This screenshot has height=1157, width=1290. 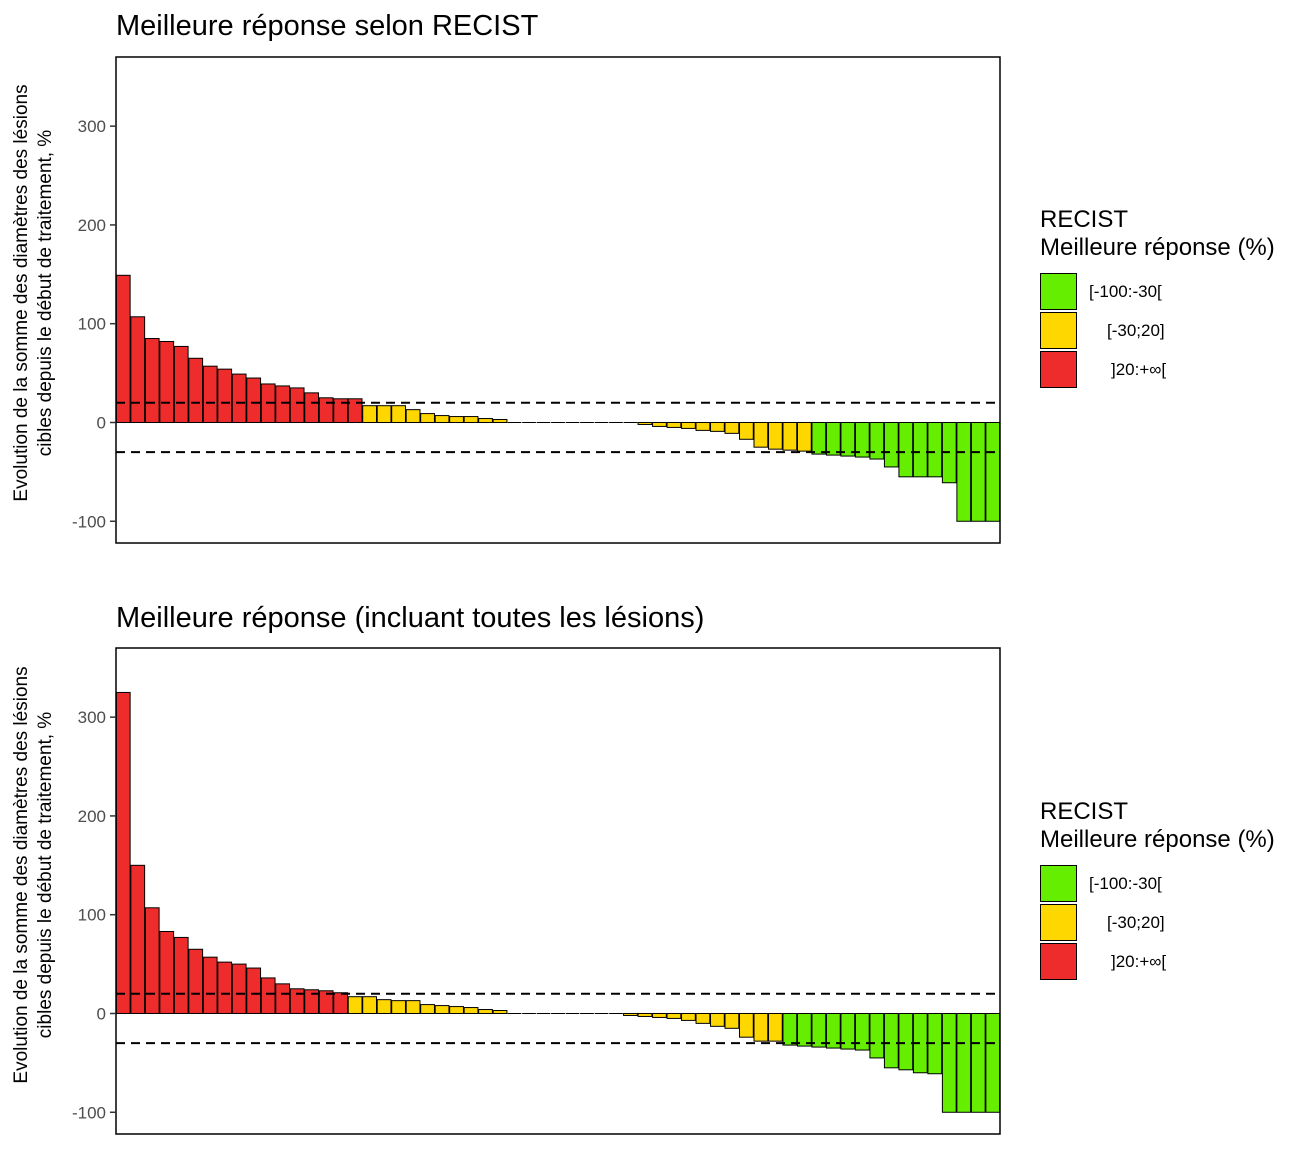 I want to click on legend-label: [-30;20], so click(x=1136, y=330).